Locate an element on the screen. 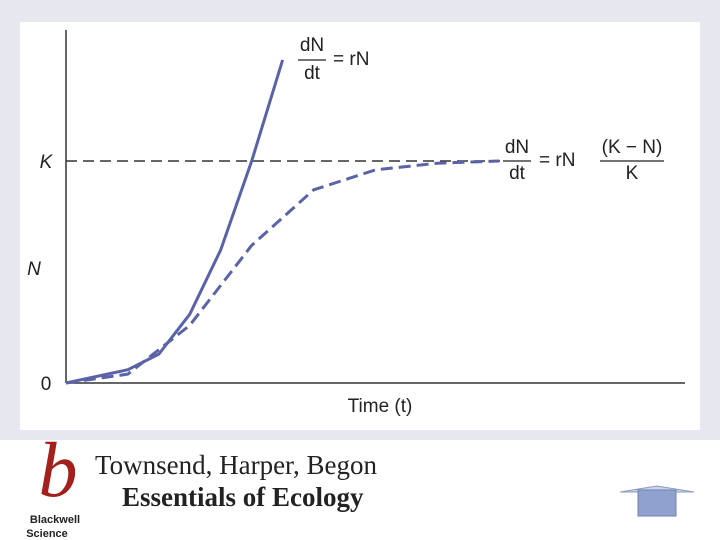 The height and width of the screenshot is (540, 720). equation-factor-numerator: (K − N) is located at coordinates (632, 147).